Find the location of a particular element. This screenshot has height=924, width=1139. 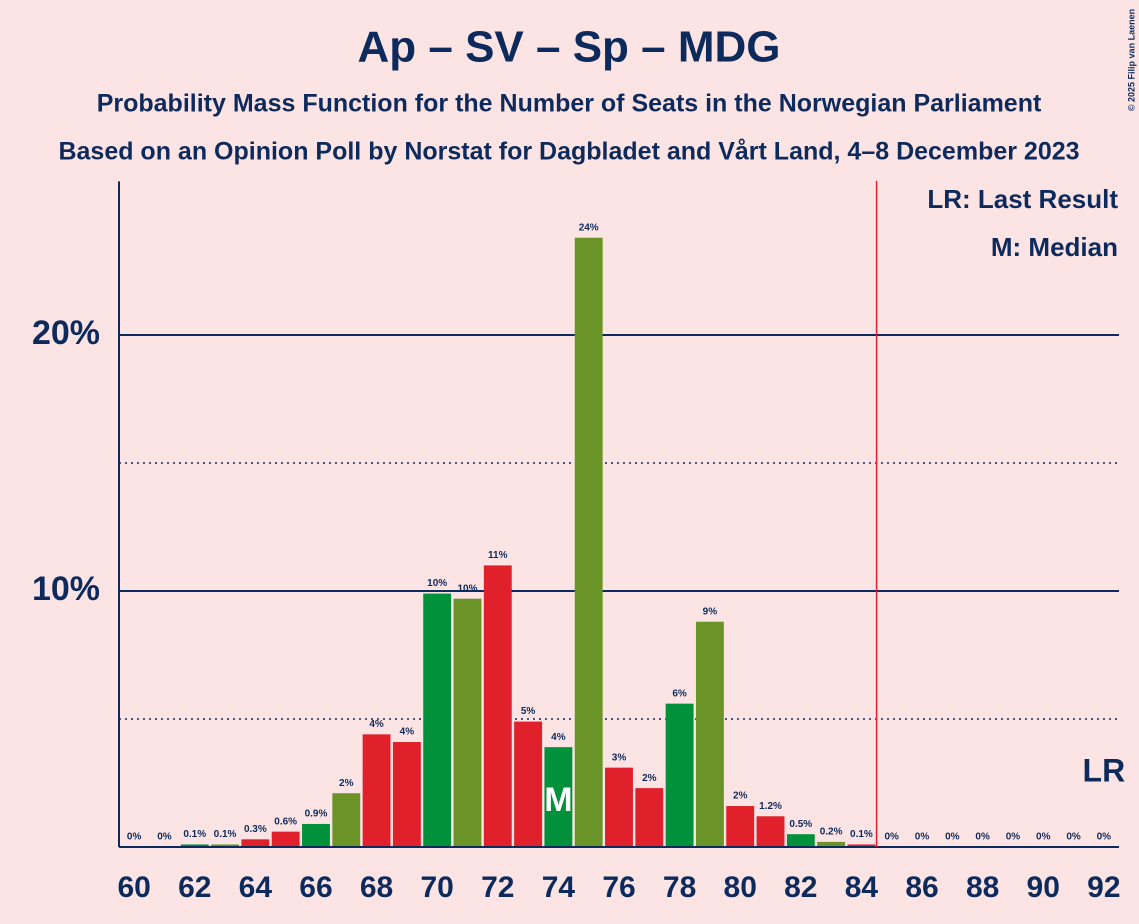

x-tick-label: 72 is located at coordinates (497, 887).